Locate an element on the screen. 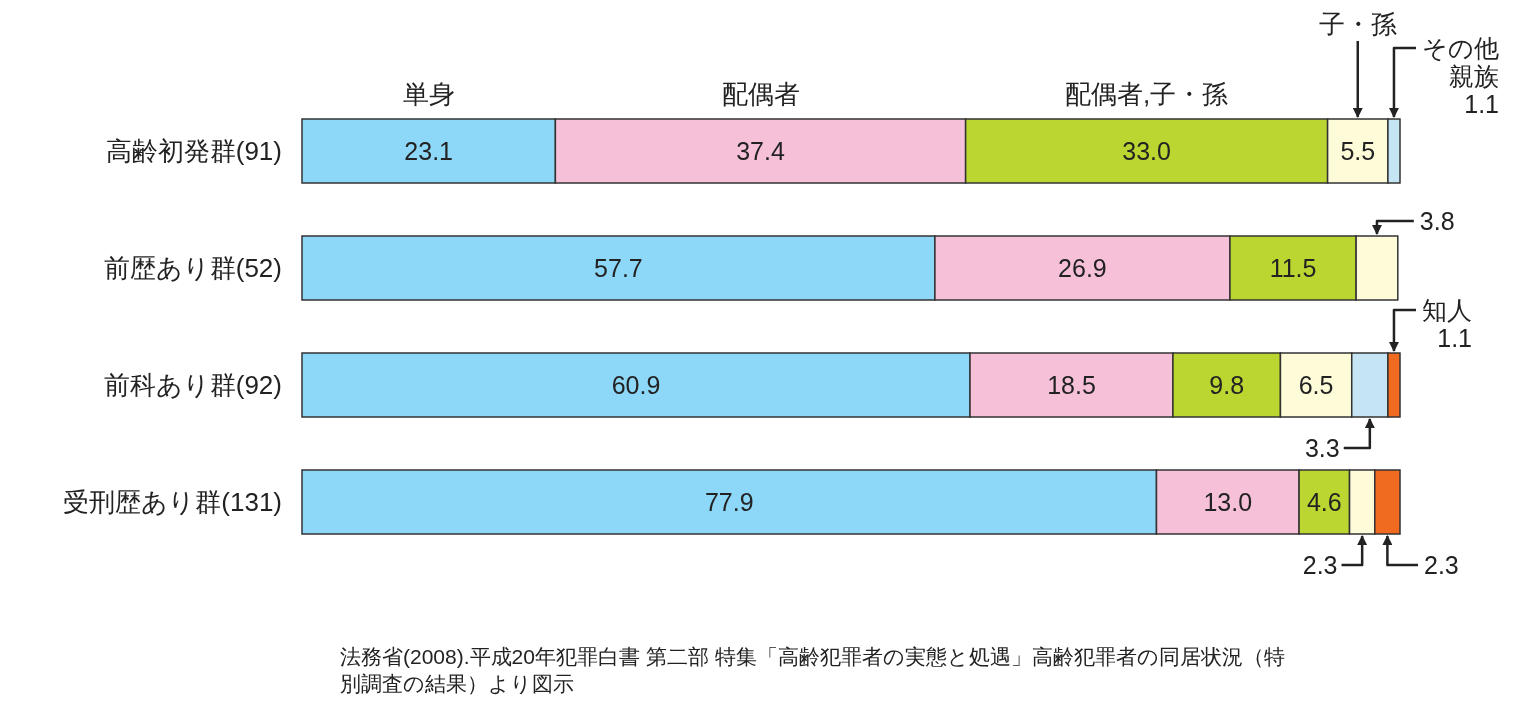 This screenshot has height=717, width=1535. value-label: 60.9 is located at coordinates (636, 385).